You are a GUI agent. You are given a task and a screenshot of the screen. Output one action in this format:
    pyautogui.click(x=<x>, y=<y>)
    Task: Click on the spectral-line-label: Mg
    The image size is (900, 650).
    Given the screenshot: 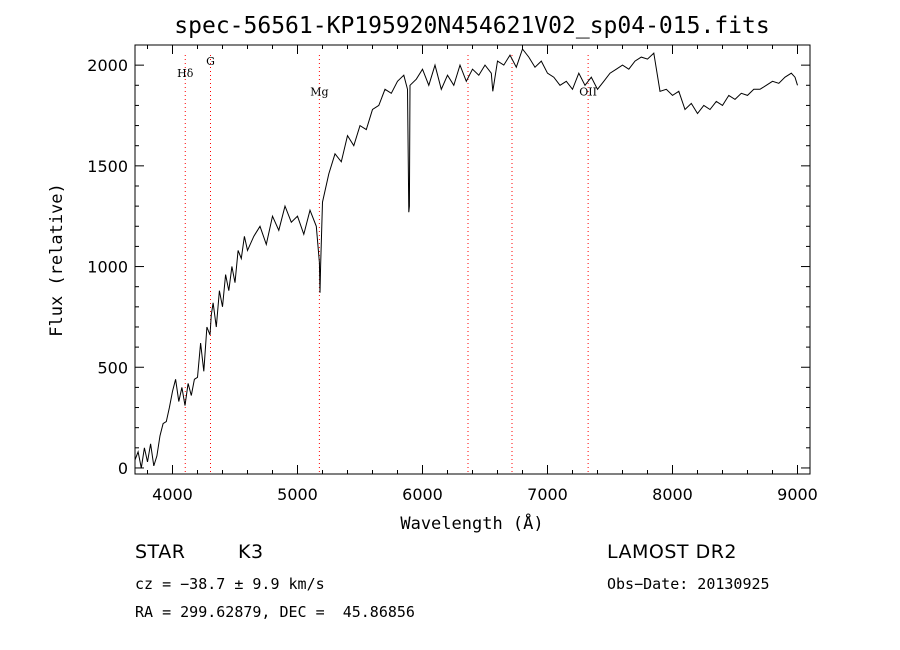 What is the action you would take?
    pyautogui.click(x=319, y=91)
    